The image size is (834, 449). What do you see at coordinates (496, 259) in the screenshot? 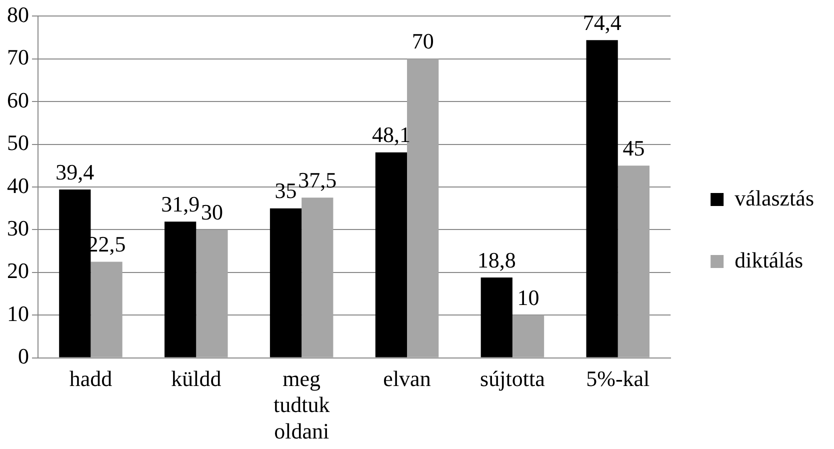
I see `data-label: 18,8` at bounding box center [496, 259].